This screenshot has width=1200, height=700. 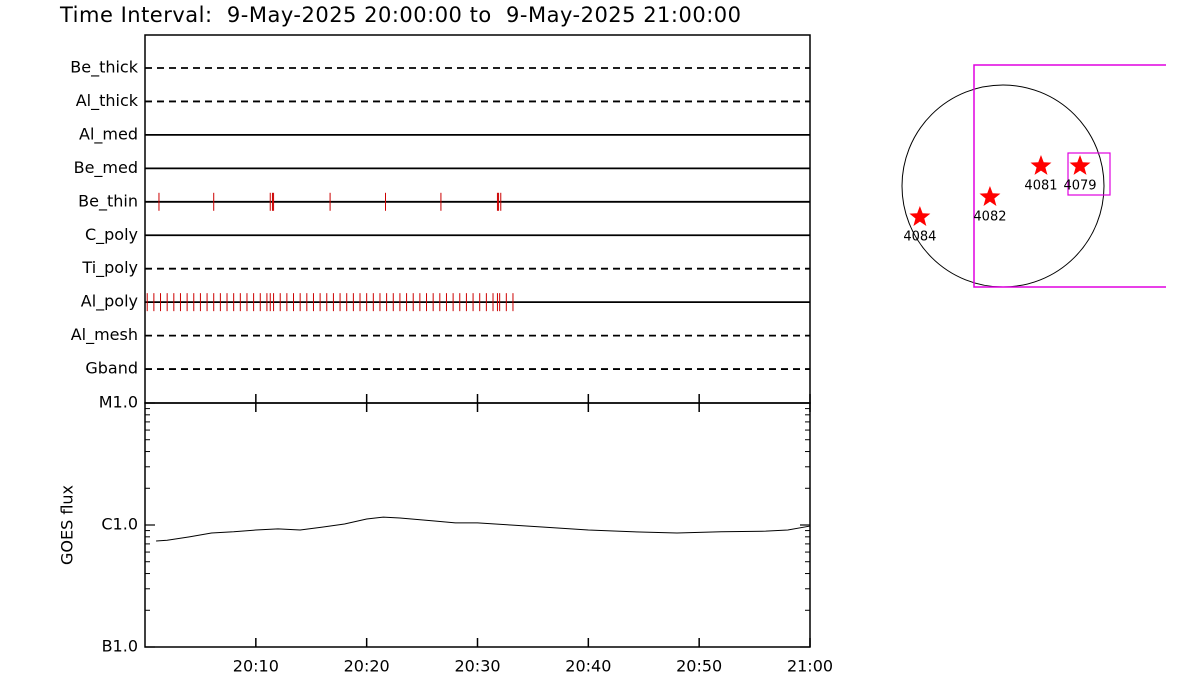 What do you see at coordinates (588, 666) in the screenshot?
I see `x-tick-label: 20:40` at bounding box center [588, 666].